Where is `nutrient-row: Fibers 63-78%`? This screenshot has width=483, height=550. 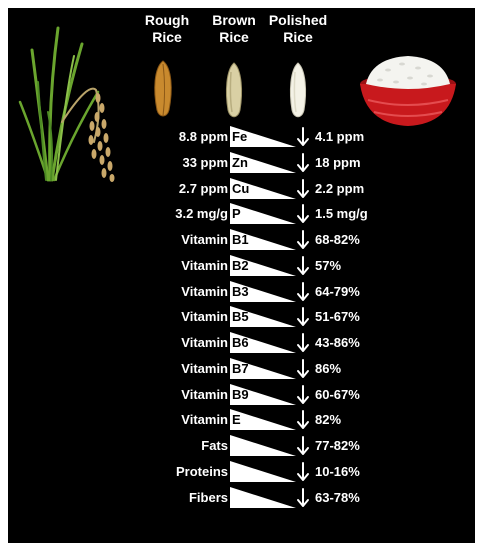
nutrient-row: Fibers 63-78% is located at coordinates (241, 497).